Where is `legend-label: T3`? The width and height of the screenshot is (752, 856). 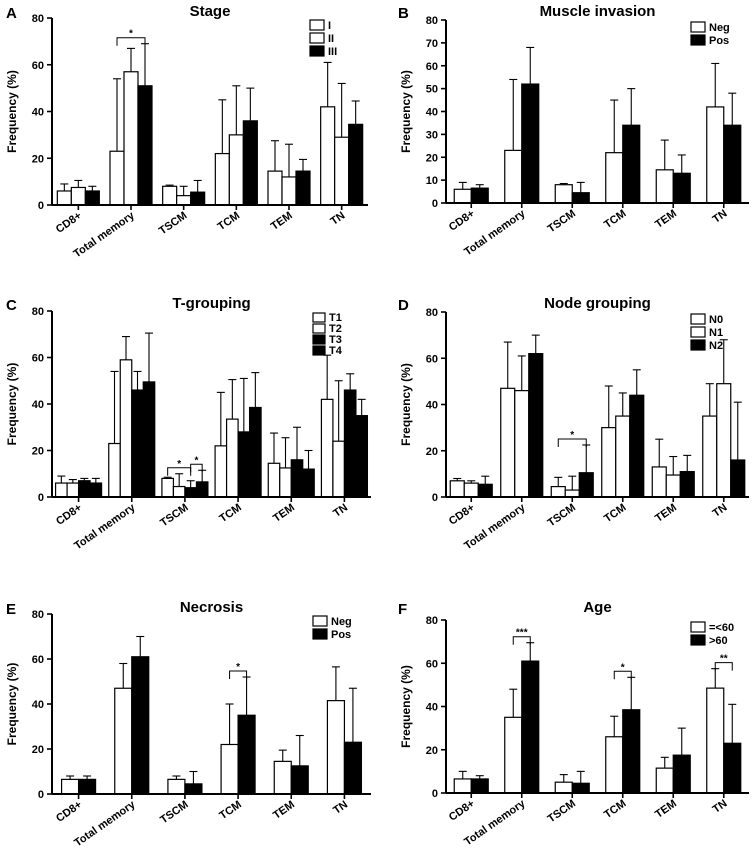 legend-label: T3 is located at coordinates (335, 340).